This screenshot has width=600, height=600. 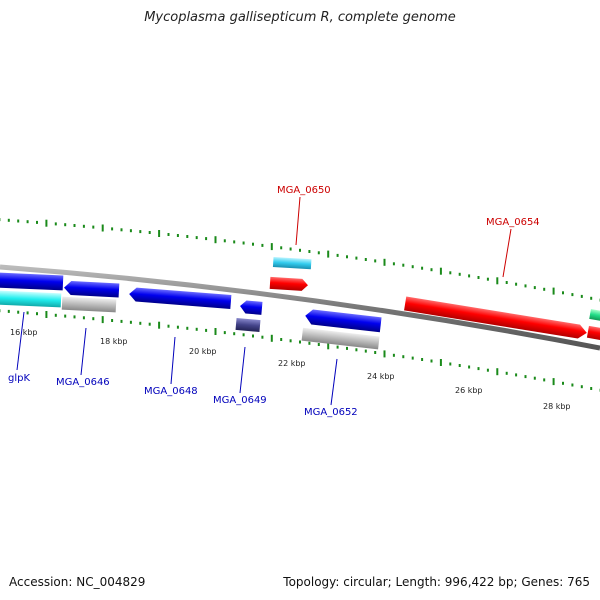 What do you see at coordinates (340, 338) in the screenshot?
I see `gene-mga0652-cds` at bounding box center [340, 338].